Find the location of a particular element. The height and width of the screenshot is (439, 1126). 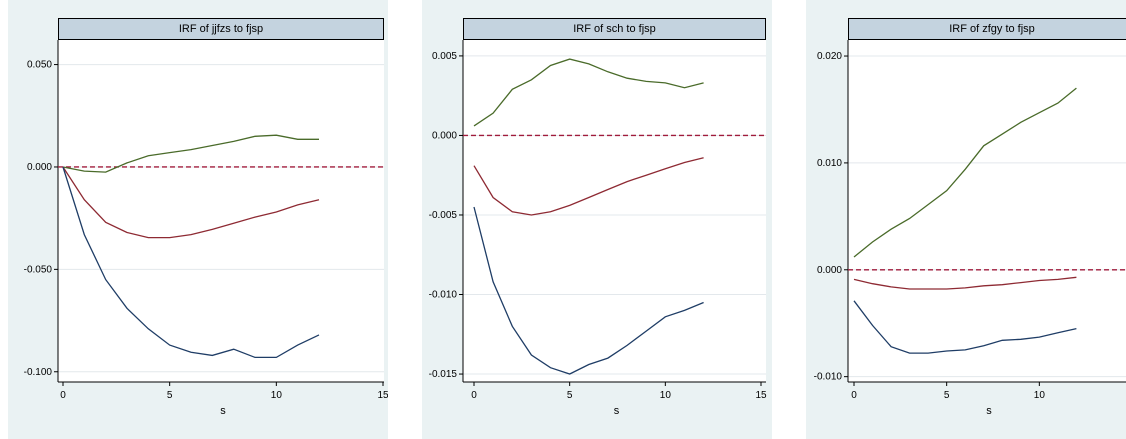

y-tick-label: -0.015 is located at coordinates (443, 374).